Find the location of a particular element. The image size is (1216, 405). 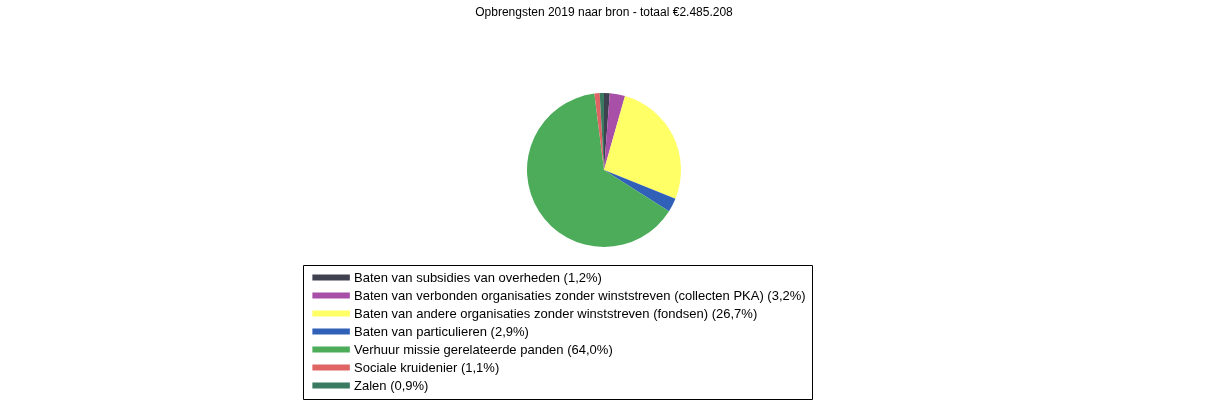

legend-label: Sociale kruidenier (1,1%) is located at coordinates (427, 367).